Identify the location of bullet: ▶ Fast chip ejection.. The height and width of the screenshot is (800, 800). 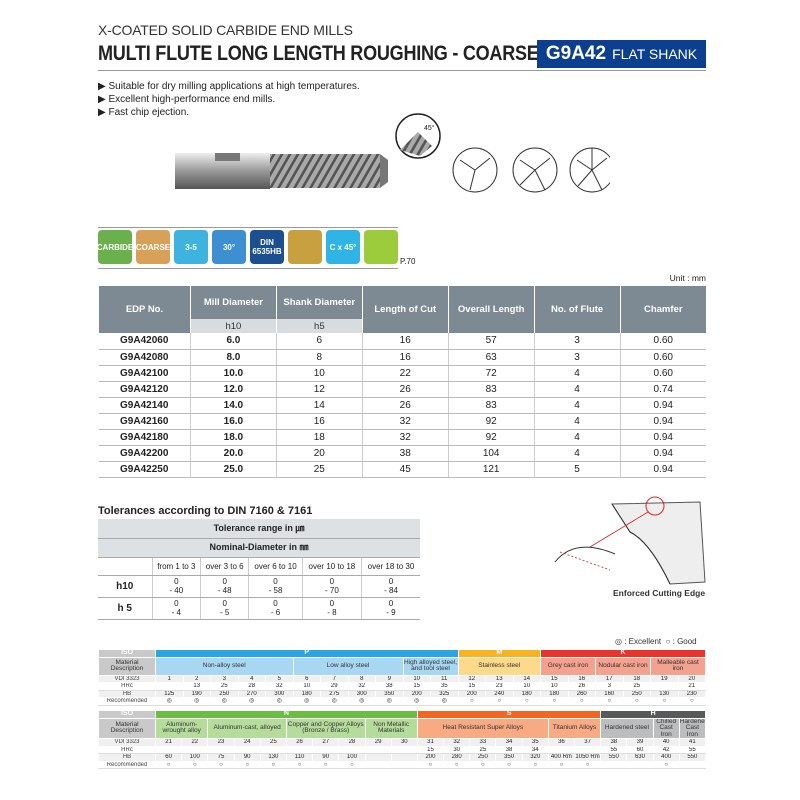
(144, 112).